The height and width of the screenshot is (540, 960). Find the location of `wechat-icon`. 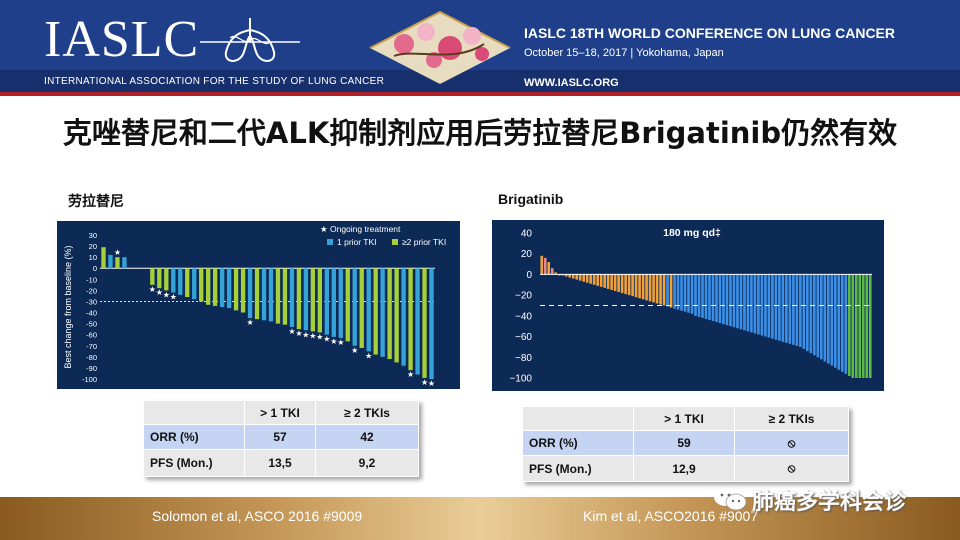

wechat-icon is located at coordinates (730, 499).